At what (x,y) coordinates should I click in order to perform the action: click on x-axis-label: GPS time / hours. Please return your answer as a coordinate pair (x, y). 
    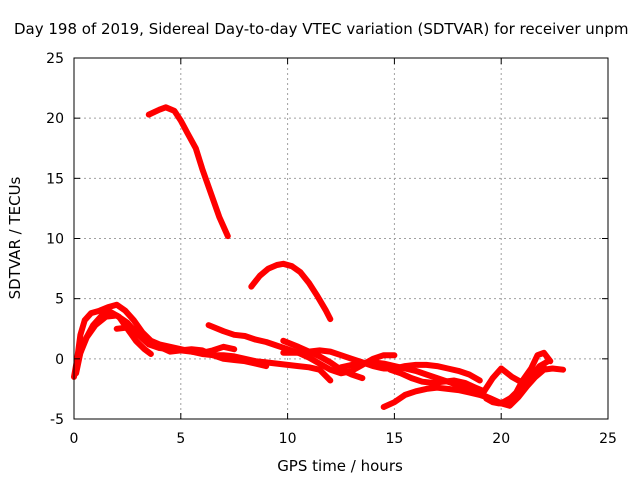
    Looking at the image, I should click on (340, 466).